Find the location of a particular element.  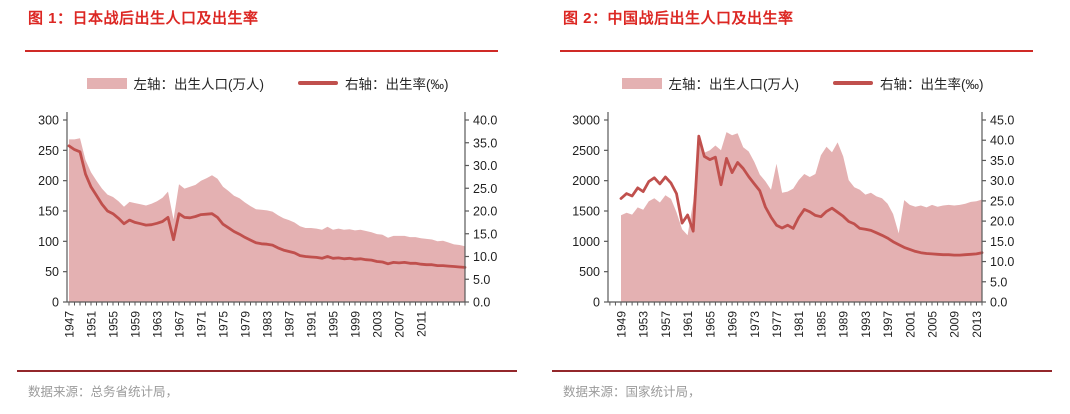

line-series-swatch is located at coordinates (853, 83).